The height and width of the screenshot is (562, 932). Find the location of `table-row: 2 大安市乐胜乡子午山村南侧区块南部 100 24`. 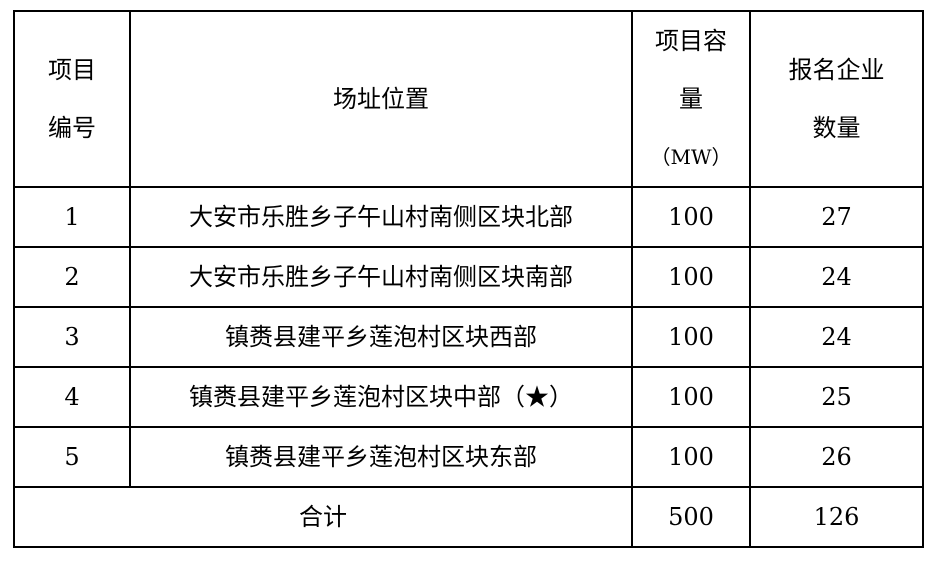

table-row: 2 大安市乐胜乡子午山村南侧区块南部 100 24 is located at coordinates (468, 277).